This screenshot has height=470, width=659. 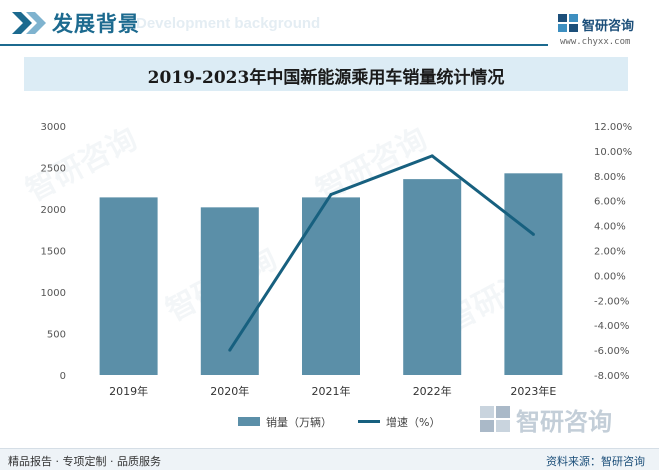 I want to click on legend-label-sales: 销量（万辆）, so click(x=299, y=422).